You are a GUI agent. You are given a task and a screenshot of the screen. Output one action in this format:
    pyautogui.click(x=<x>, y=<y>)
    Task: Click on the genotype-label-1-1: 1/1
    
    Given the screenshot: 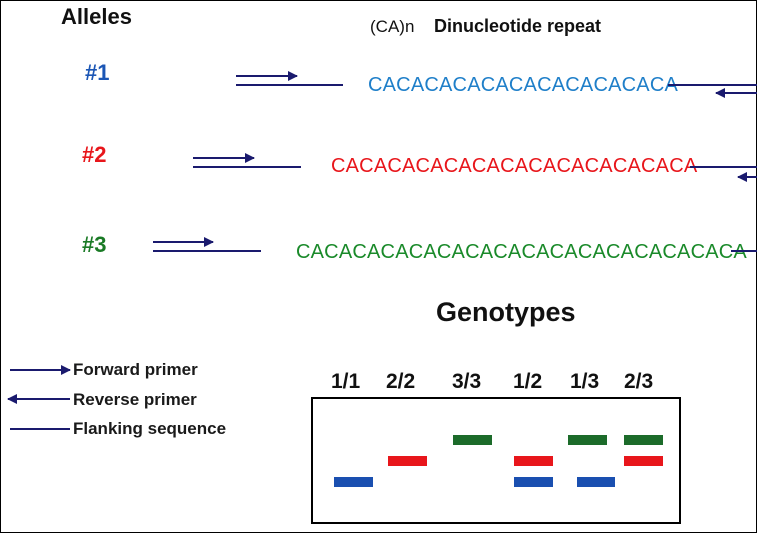 What is the action you would take?
    pyautogui.click(x=345, y=382)
    